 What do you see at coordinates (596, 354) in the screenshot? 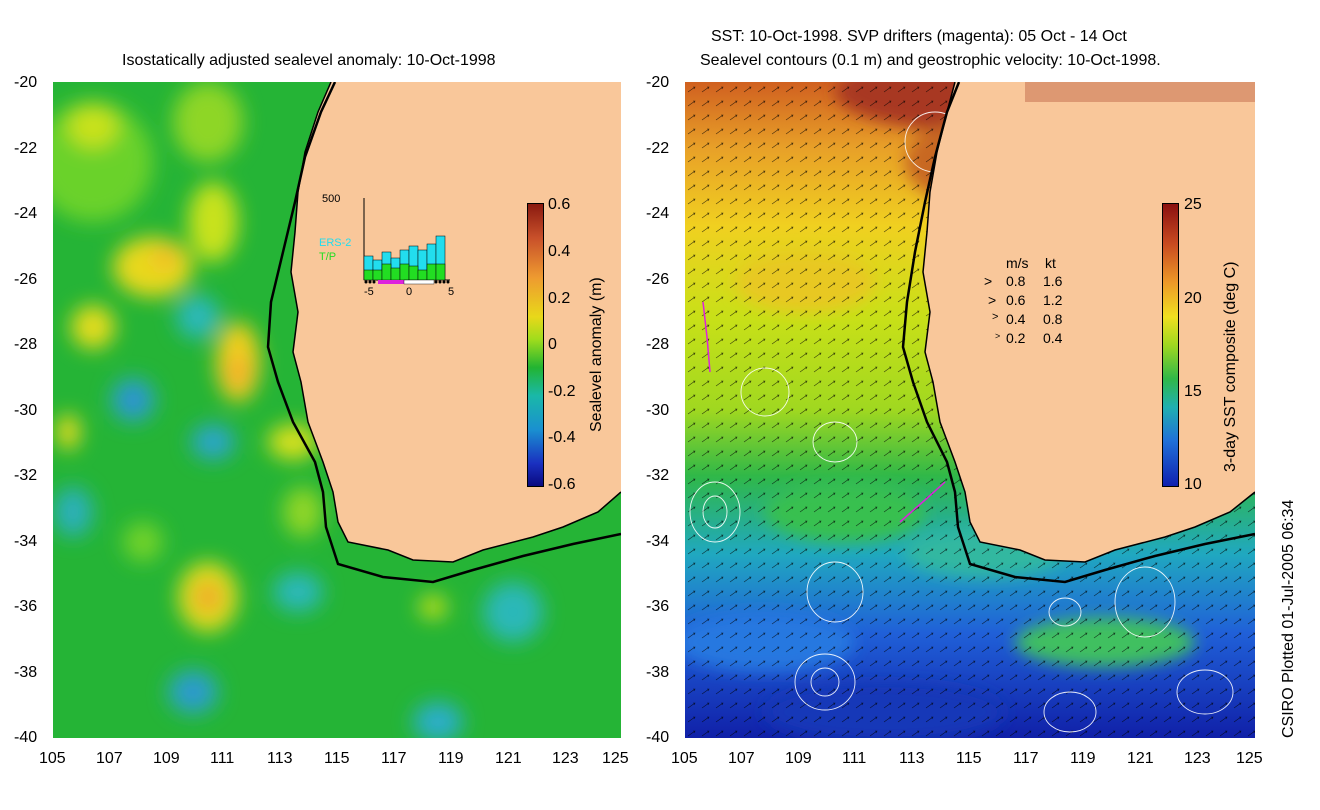
I see `left-colorbar-label: Sealevel anomaly (m)` at bounding box center [596, 354].